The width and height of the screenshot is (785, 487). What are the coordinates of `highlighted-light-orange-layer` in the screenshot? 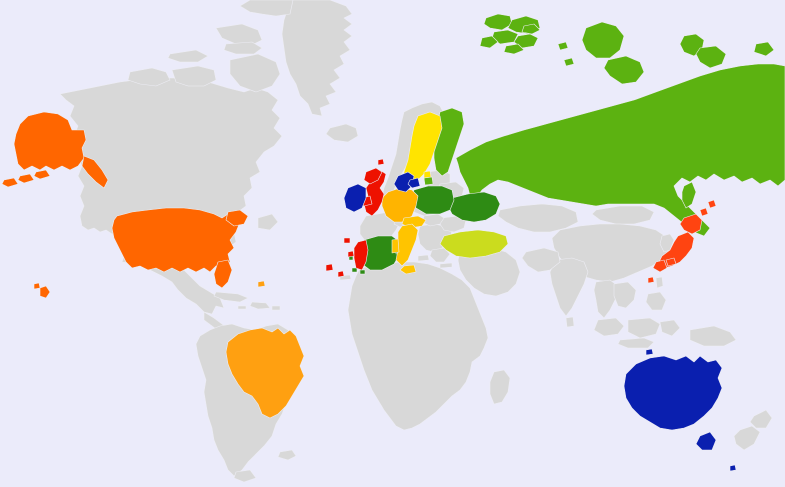 It's located at (265, 349).